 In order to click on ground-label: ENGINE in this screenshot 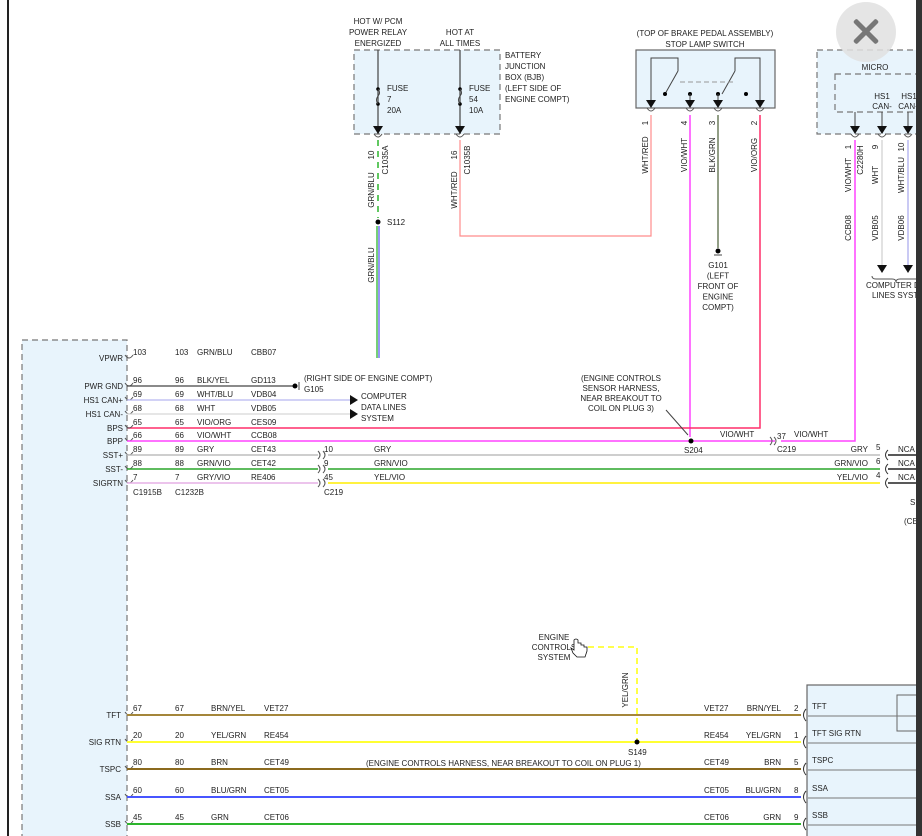, I will do `click(718, 297)`.